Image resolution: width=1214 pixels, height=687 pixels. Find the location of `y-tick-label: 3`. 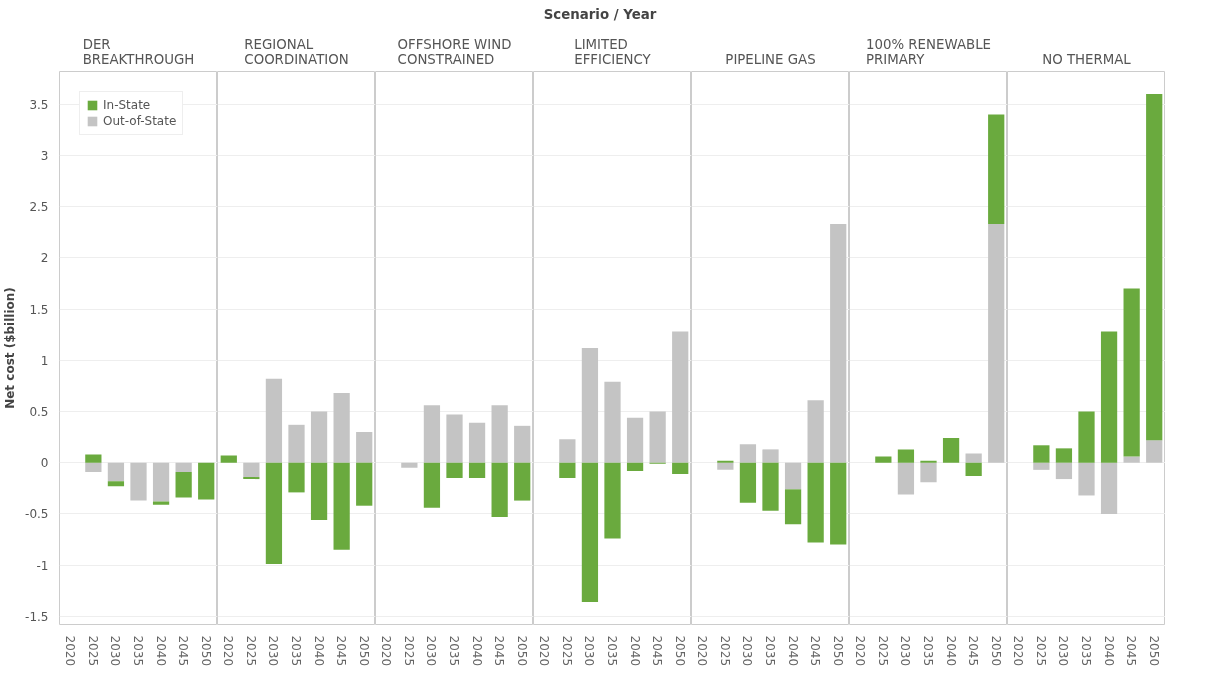

y-tick-label: 3 is located at coordinates (44, 156).